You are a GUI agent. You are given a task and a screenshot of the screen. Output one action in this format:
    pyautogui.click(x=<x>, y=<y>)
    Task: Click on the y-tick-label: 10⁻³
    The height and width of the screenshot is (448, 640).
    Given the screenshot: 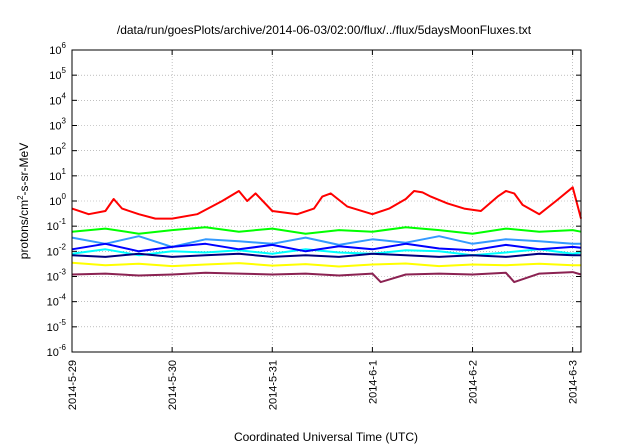 What is the action you would take?
    pyautogui.click(x=57, y=276)
    